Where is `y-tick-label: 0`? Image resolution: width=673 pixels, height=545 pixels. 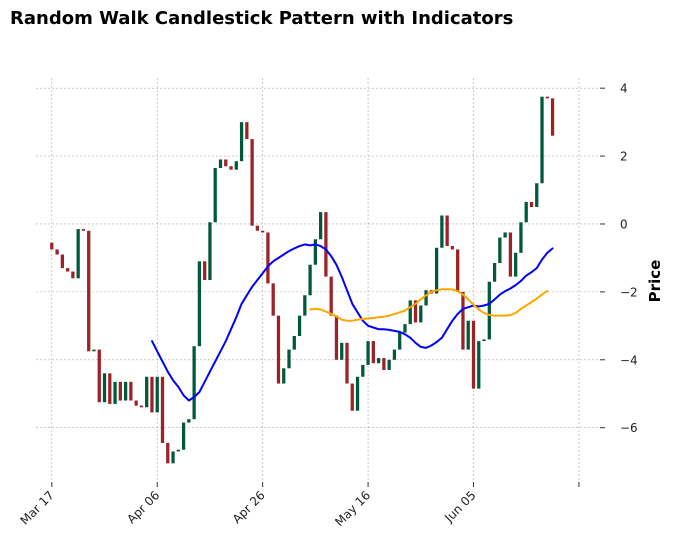
y-tick-label: 0 is located at coordinates (624, 224).